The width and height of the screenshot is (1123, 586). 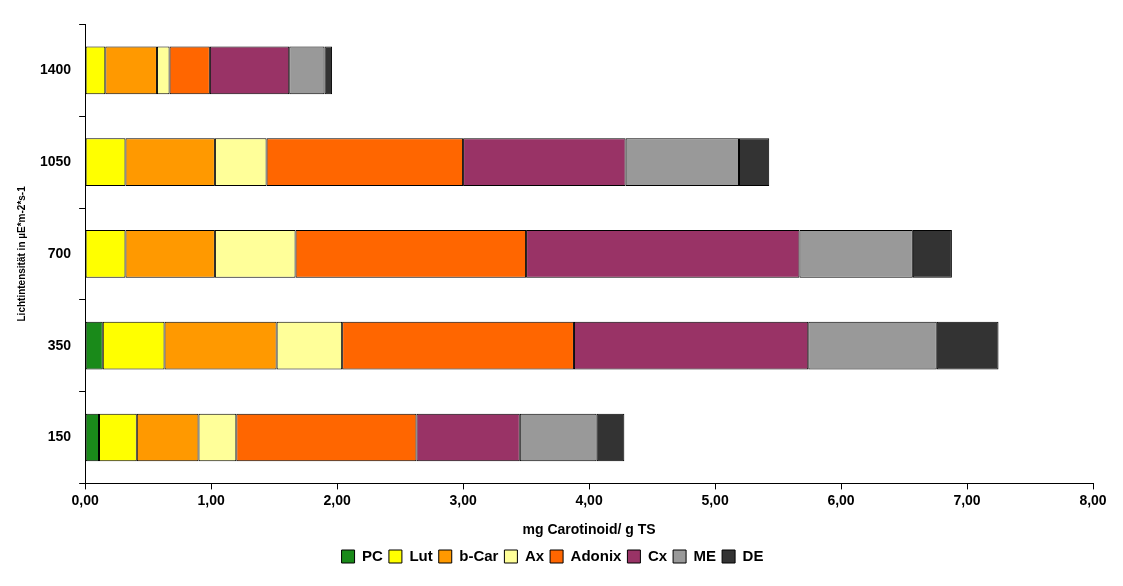 I want to click on x-tick-label: 2,00, so click(x=337, y=499).